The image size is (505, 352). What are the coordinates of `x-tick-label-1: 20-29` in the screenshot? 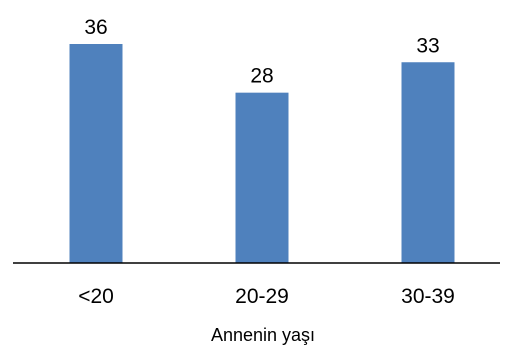 It's located at (262, 296).